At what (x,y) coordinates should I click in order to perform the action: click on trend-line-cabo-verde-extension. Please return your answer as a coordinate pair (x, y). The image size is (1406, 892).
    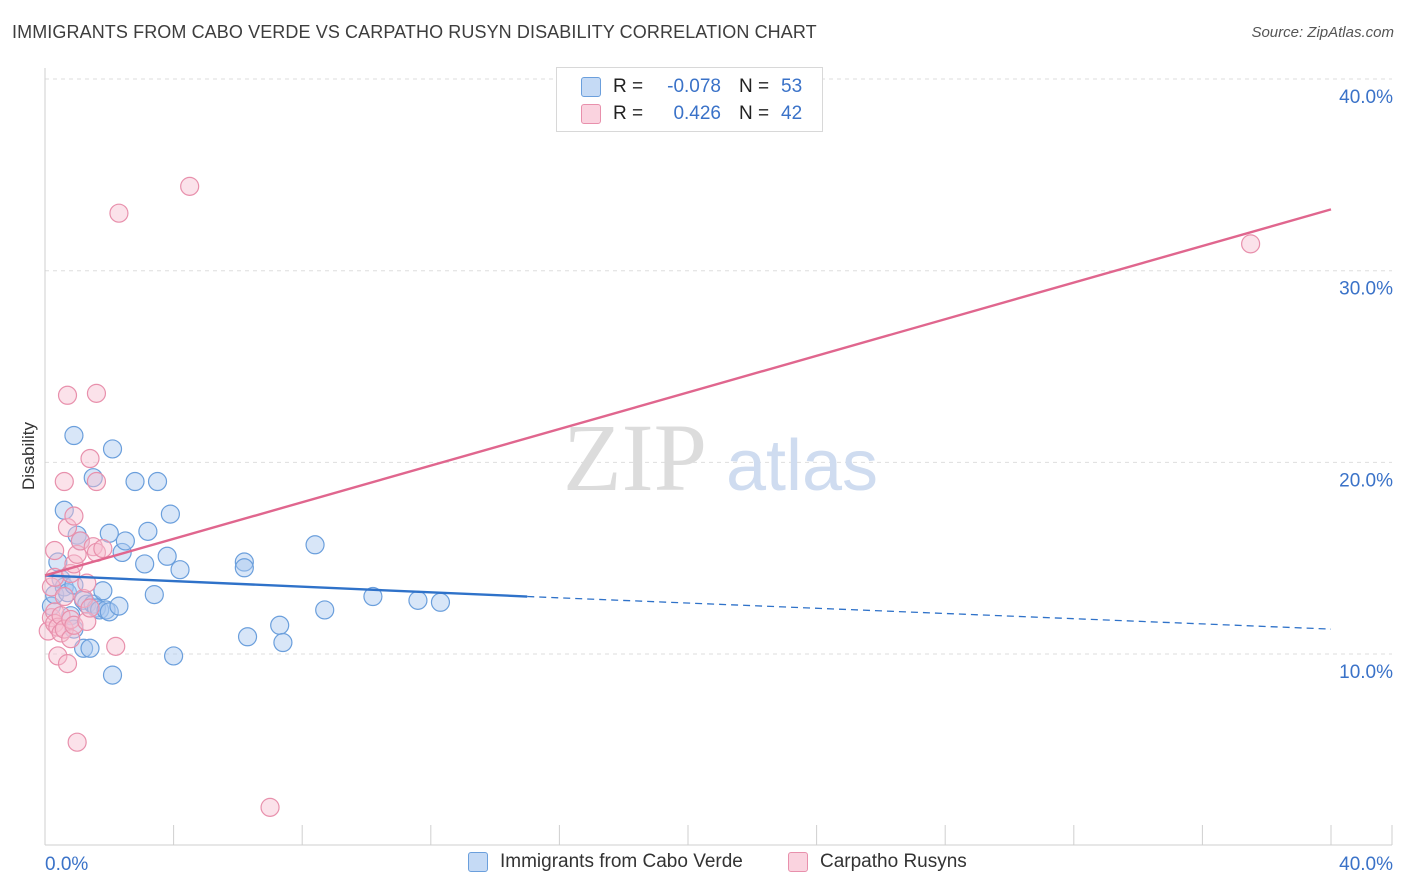
    Looking at the image, I should click on (929, 612).